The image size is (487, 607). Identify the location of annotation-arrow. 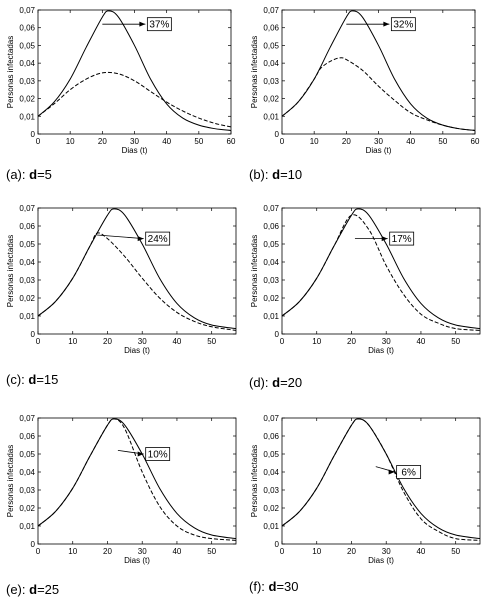
(120, 236).